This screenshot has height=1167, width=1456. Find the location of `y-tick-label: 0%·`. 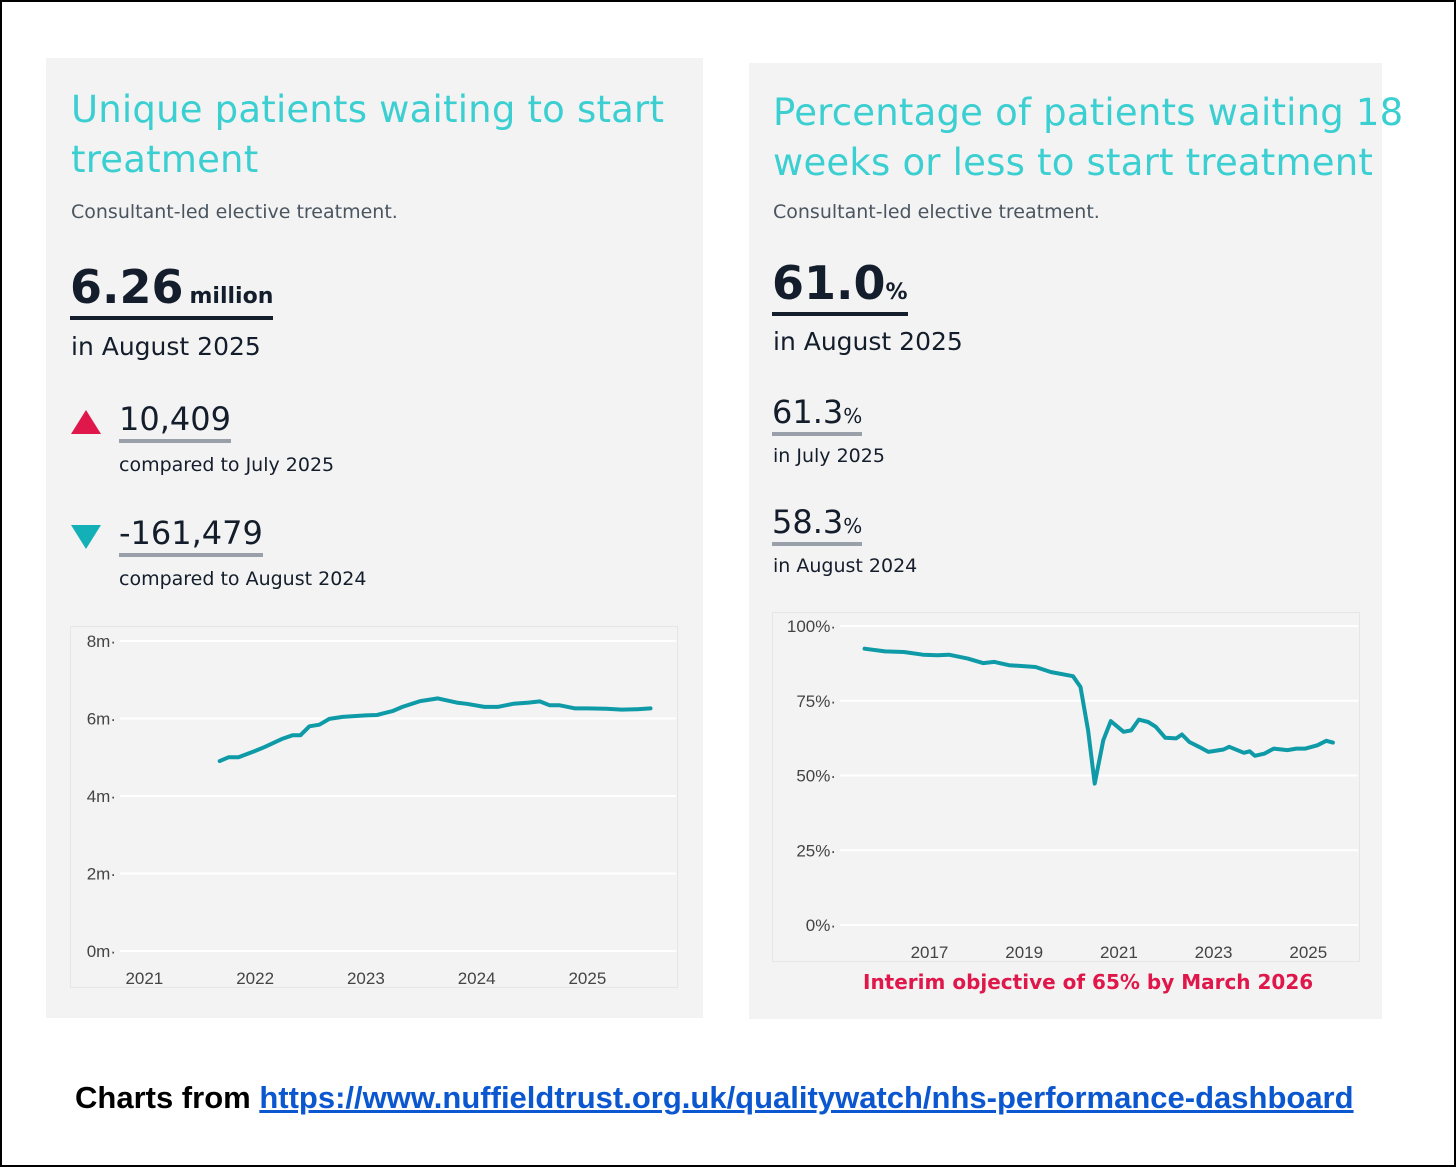

y-tick-label: 0%· is located at coordinates (821, 925).